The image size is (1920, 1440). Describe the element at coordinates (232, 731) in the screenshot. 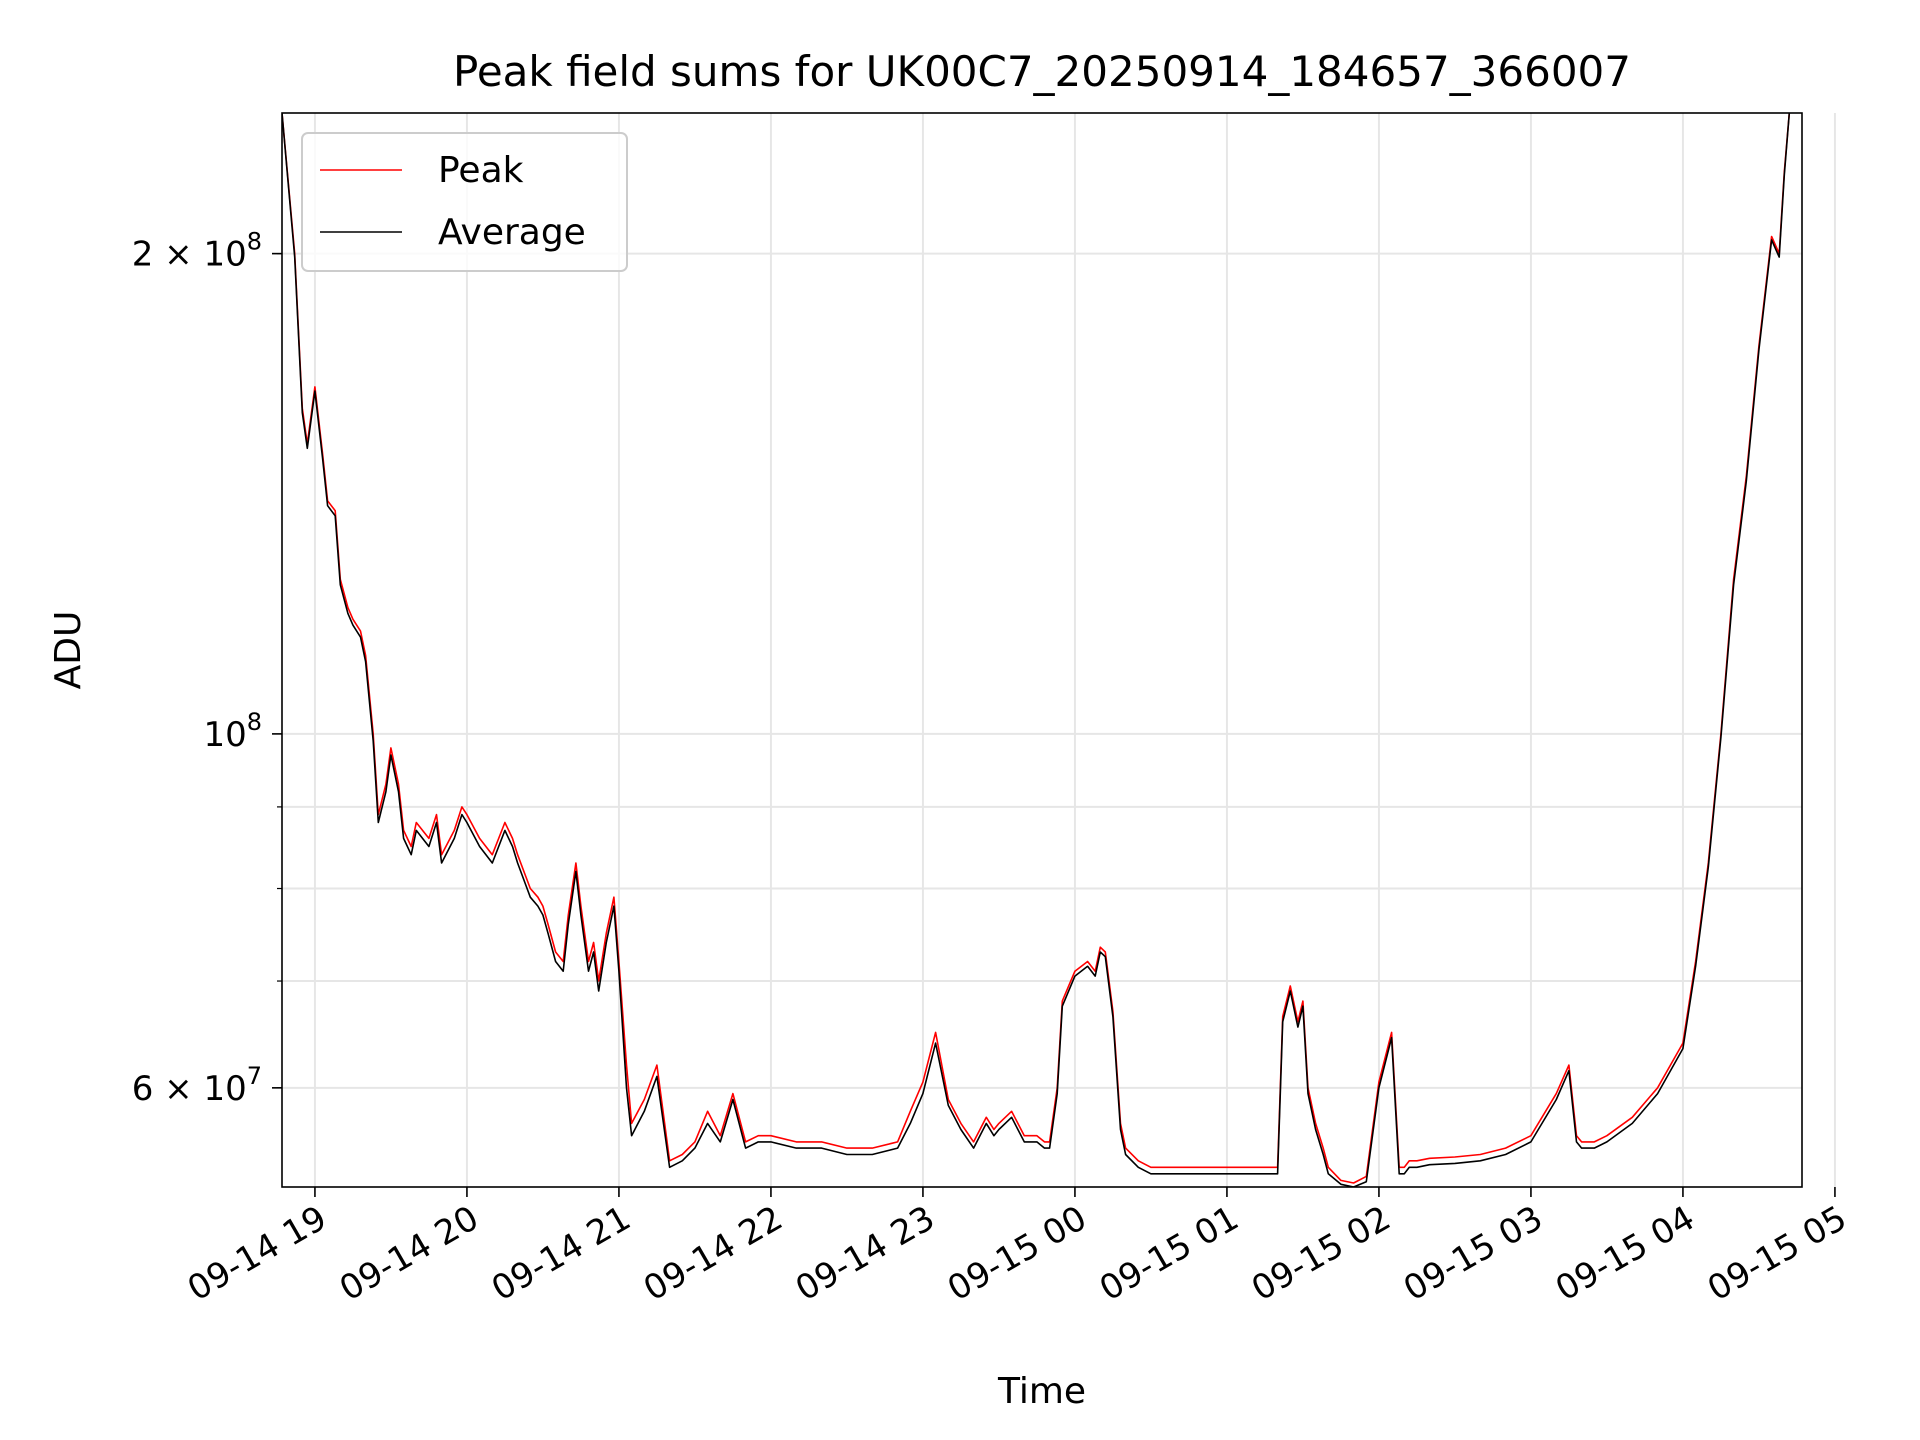

I see `y-tick-label: 108` at that location.